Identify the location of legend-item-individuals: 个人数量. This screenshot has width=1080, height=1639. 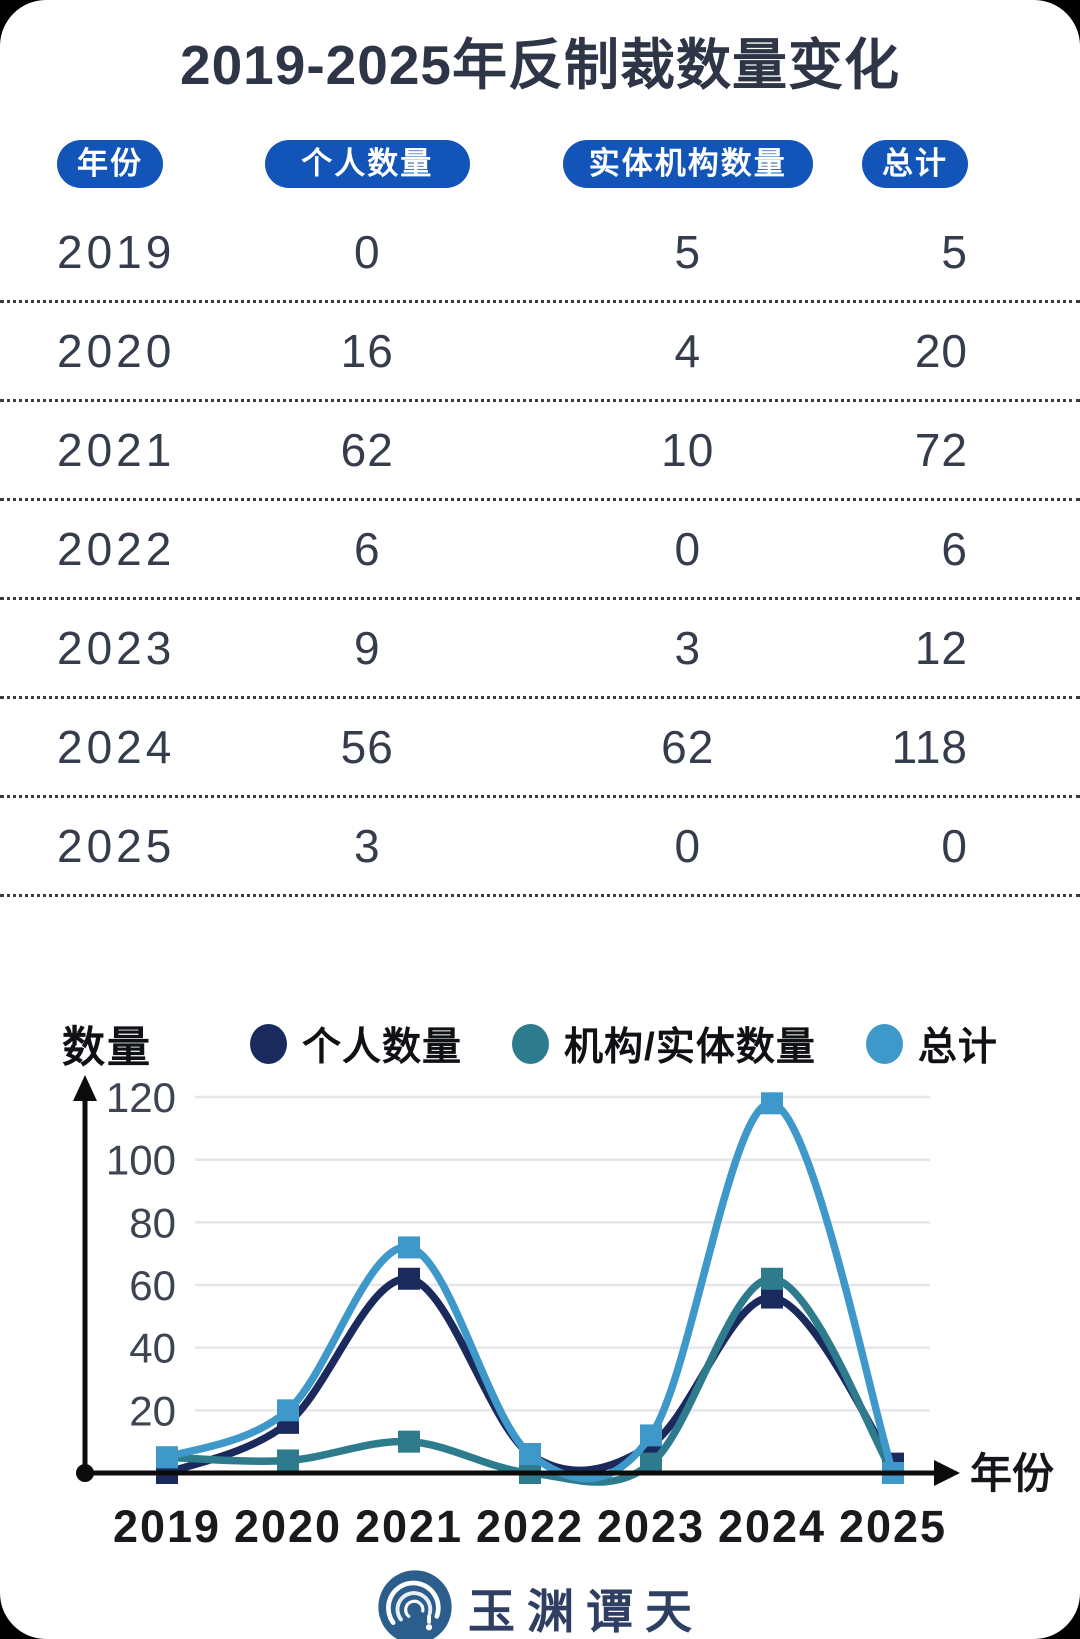
(356, 1044).